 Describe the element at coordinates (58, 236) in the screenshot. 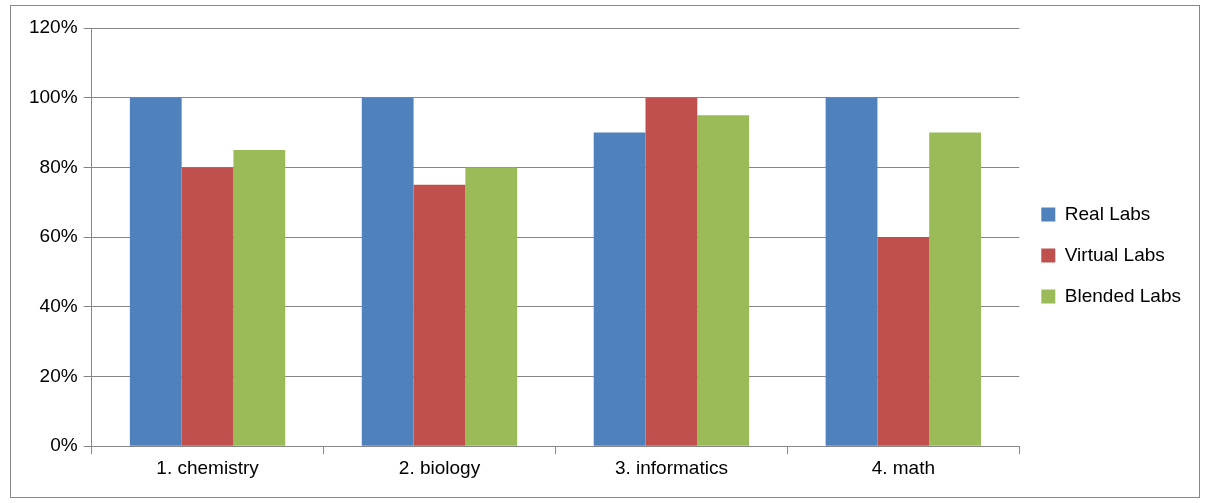

I see `y-tick-label: 60%` at that location.